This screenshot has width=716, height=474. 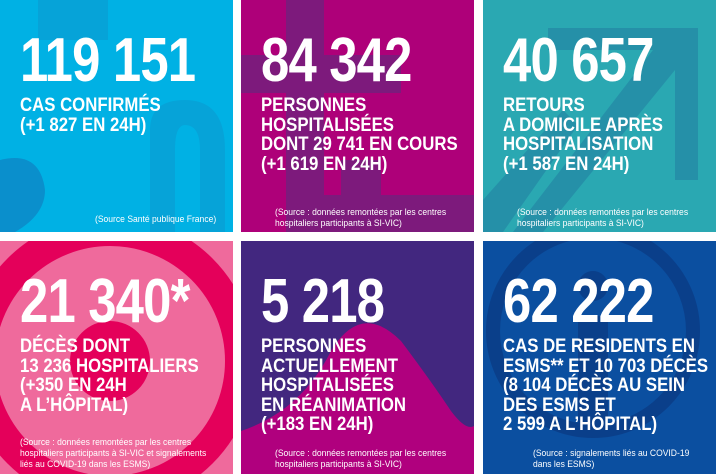 I want to click on label-line: ACTUELLEMENT, so click(x=329, y=365).